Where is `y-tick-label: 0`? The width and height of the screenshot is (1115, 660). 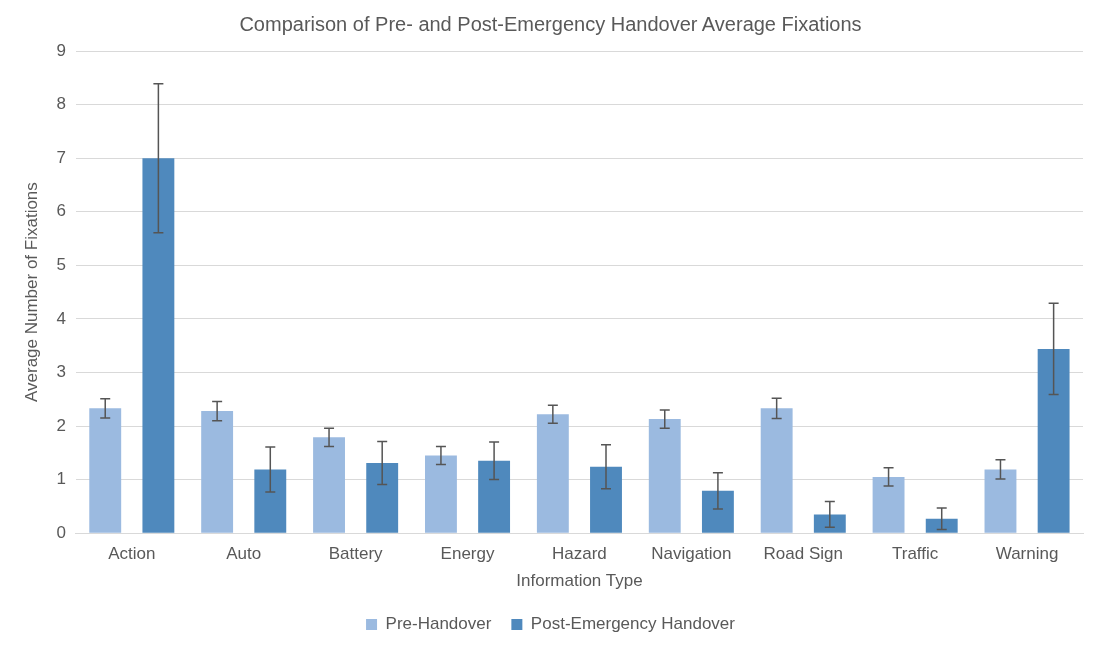
y-tick-label: 0 is located at coordinates (61, 532).